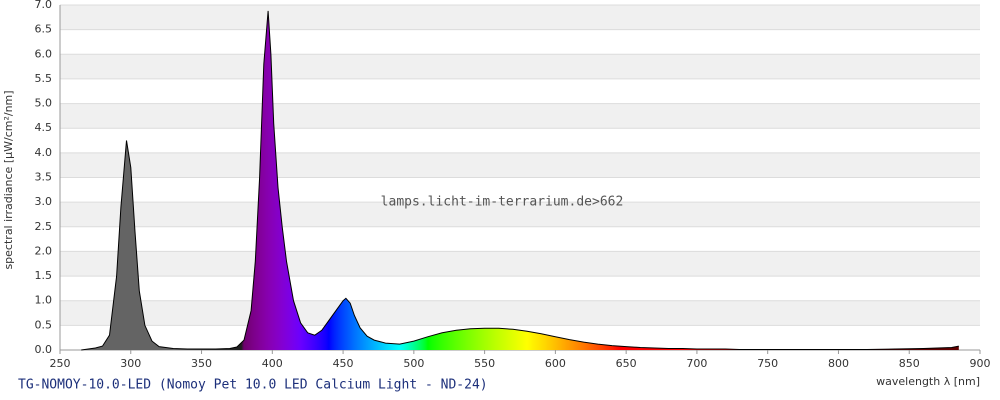  Describe the element at coordinates (928, 381) in the screenshot. I see `x-axis-label: wavelength λ [nm]` at that location.